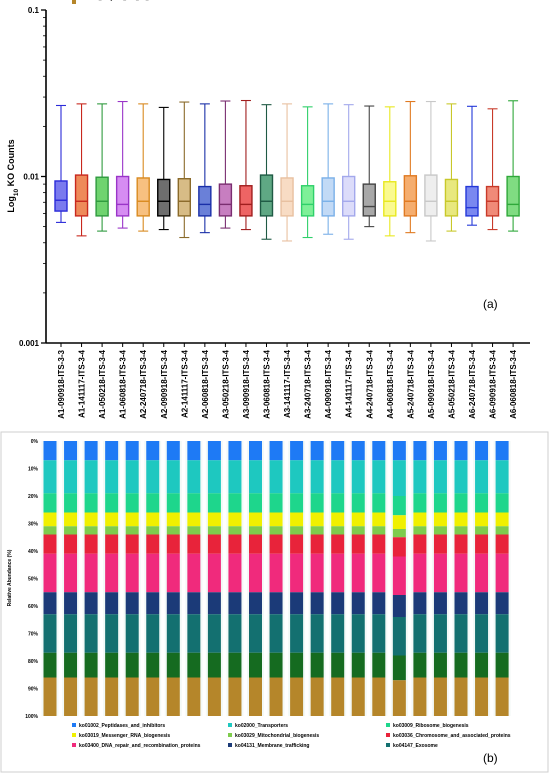 The image size is (550, 780). What do you see at coordinates (33, 580) in the screenshot?
I see `y-tick-label-b: 50%` at bounding box center [33, 580].